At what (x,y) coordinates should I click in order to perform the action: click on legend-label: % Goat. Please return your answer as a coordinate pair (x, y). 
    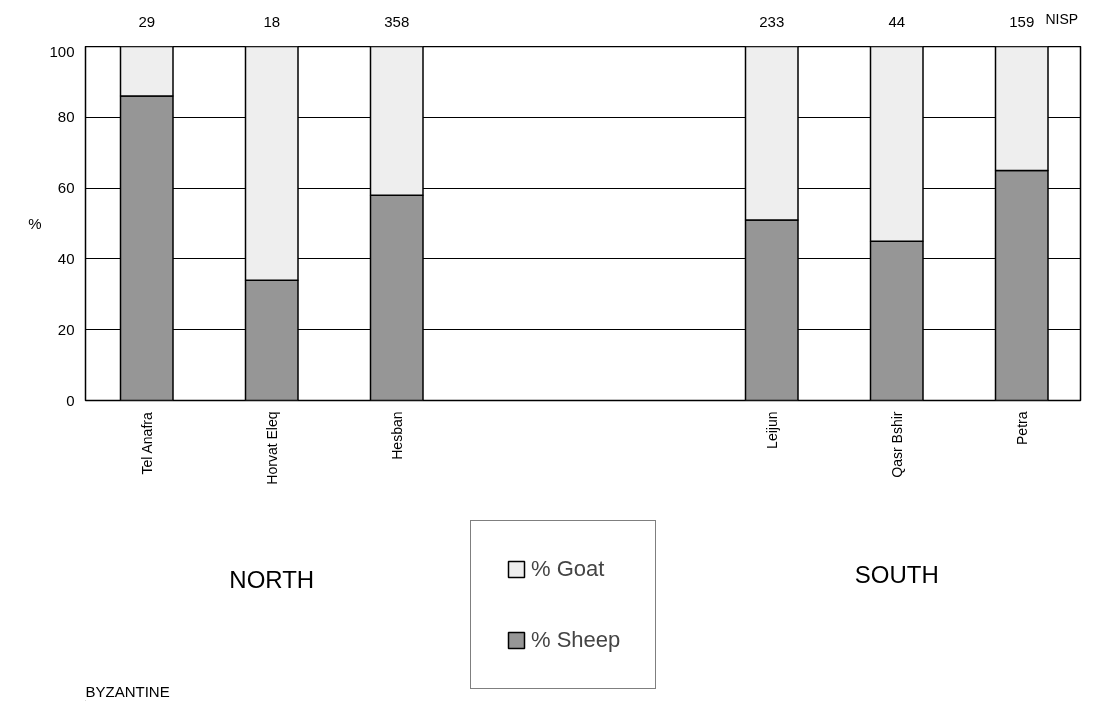
    Looking at the image, I should click on (568, 569).